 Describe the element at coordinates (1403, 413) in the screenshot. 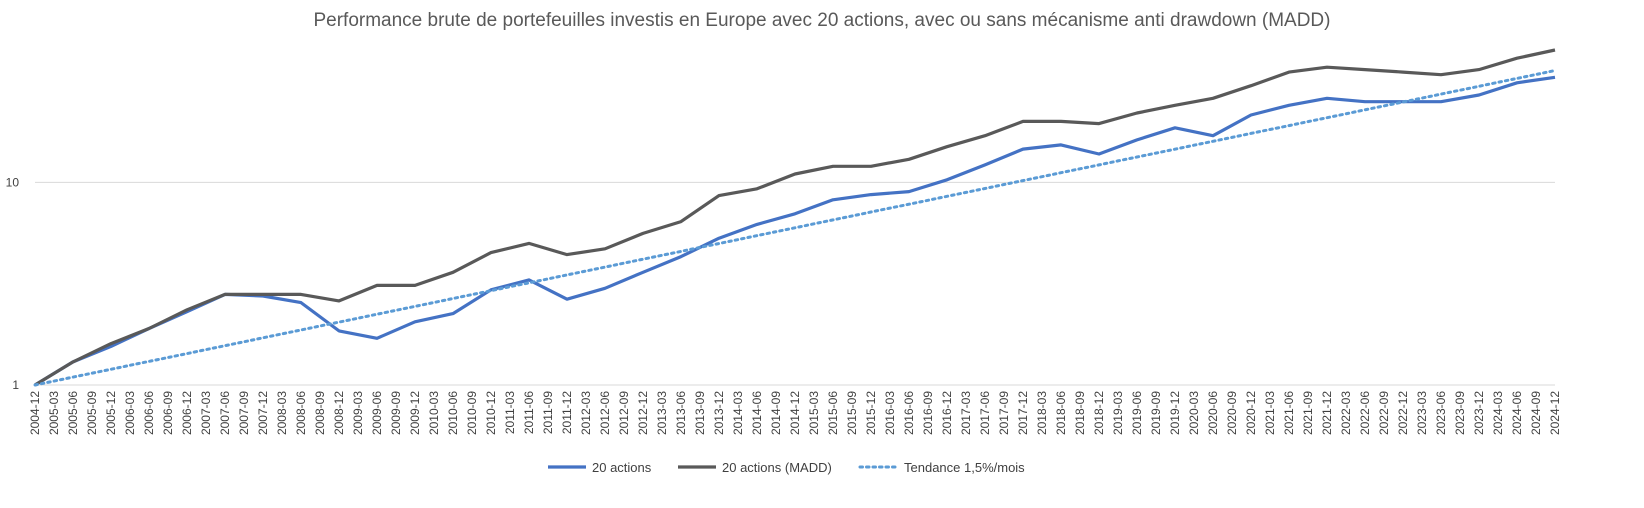

I see `x-tick-label: 2022-12` at that location.